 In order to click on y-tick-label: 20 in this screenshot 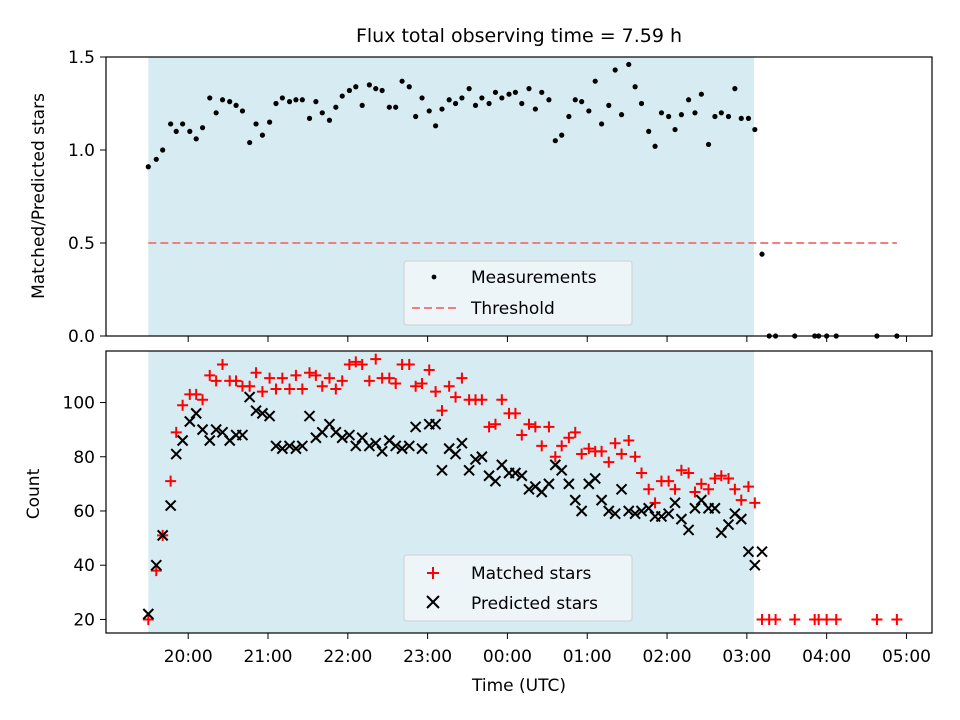, I will do `click(84, 620)`.